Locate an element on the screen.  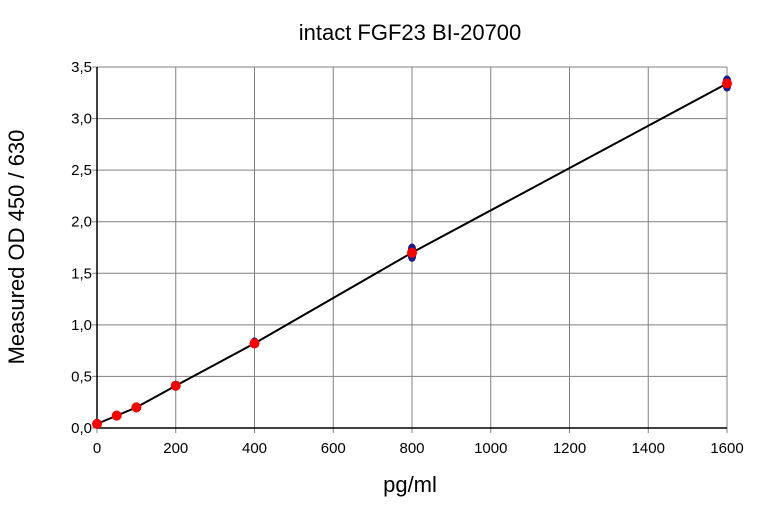
y-tick-label: 1,0 is located at coordinates (81, 325).